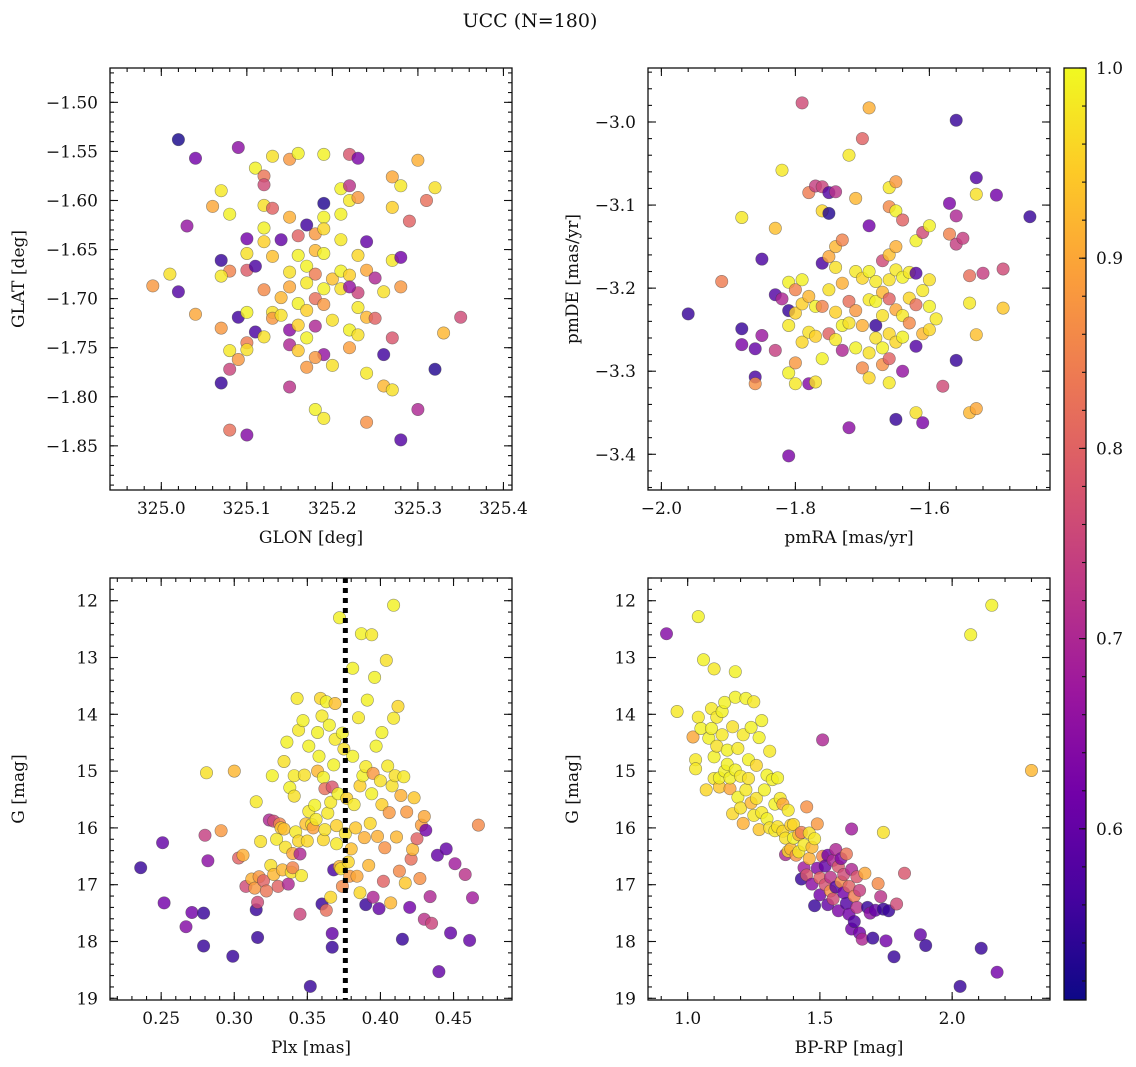 This screenshot has height=1067, width=1136. What do you see at coordinates (381, 1019) in the screenshot?
I see `x-tick-label: 0.40` at bounding box center [381, 1019].